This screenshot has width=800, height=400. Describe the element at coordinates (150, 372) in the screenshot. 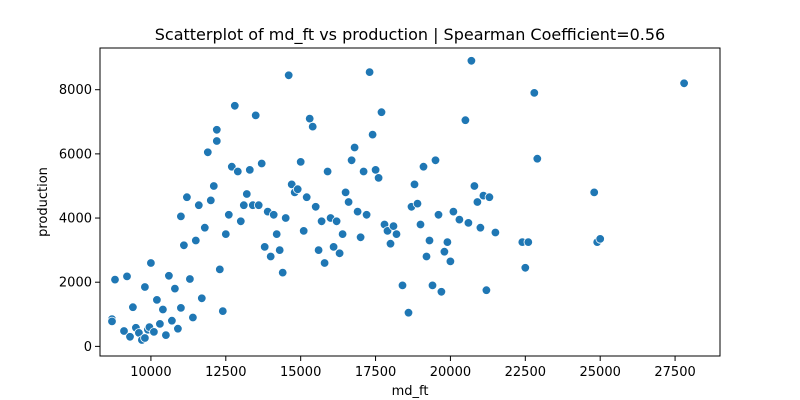

I see `x-tick-label-0: 10000` at that location.